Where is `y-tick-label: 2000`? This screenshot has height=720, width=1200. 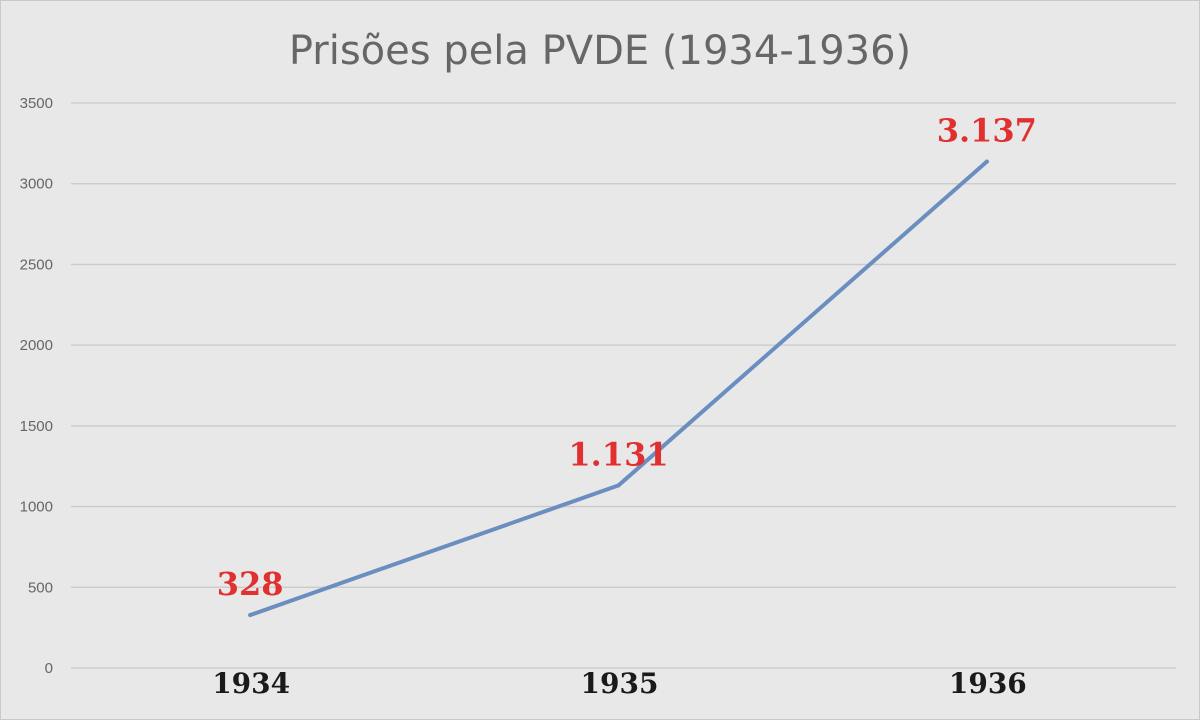
y-tick-label: 2000 is located at coordinates (36, 345).